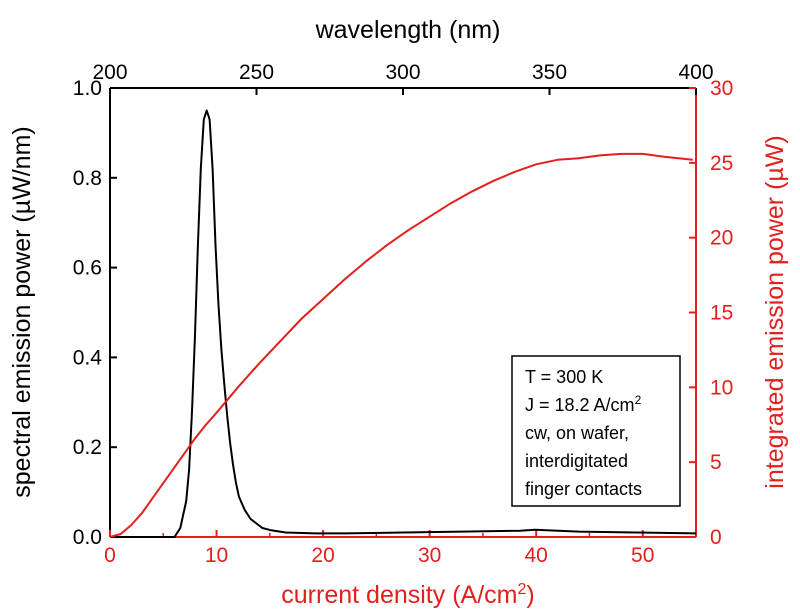 Image resolution: width=800 pixels, height=616 pixels. I want to click on annotation-line-5: finger contacts, so click(583, 489).